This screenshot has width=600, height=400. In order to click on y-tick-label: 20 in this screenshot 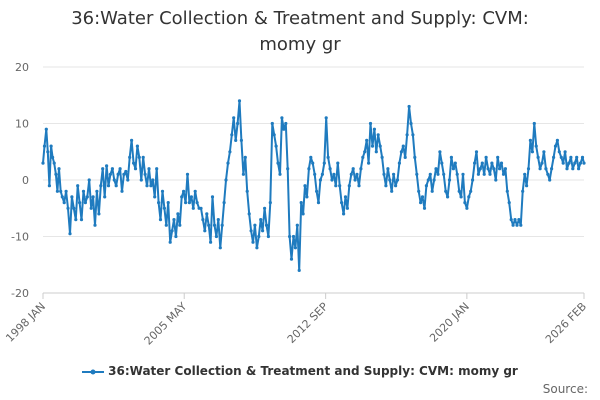, I will do `click(22, 67)`.